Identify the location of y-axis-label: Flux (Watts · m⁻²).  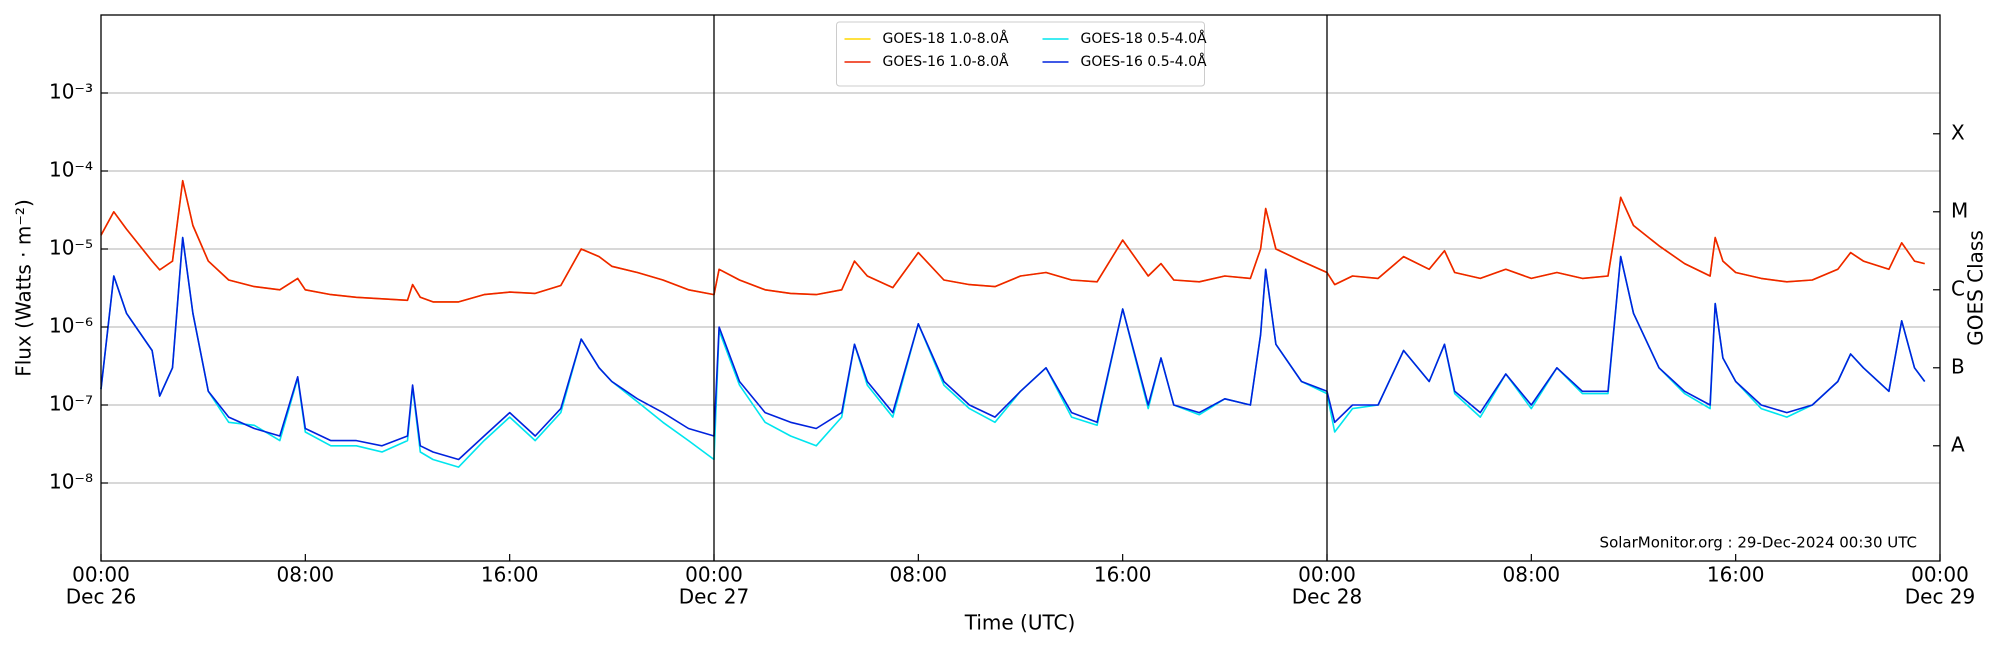
(24, 288).